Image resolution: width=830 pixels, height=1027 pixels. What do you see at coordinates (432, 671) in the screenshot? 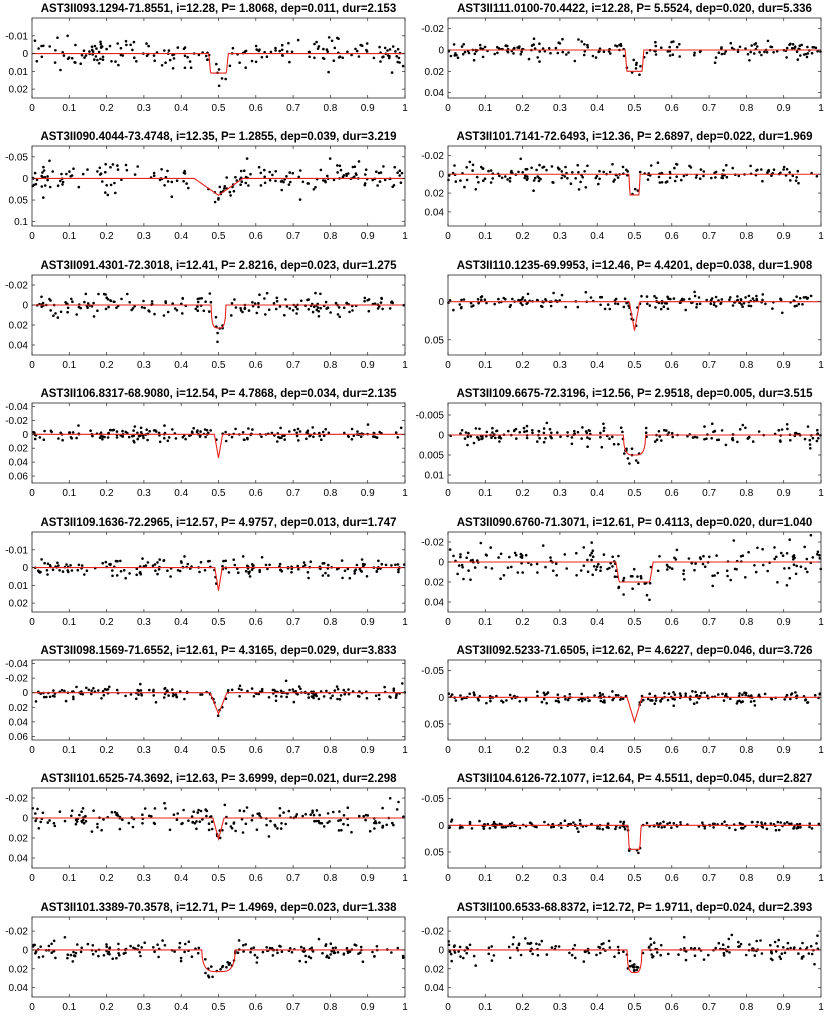
I see `y-tick-label: -0.05` at bounding box center [432, 671].